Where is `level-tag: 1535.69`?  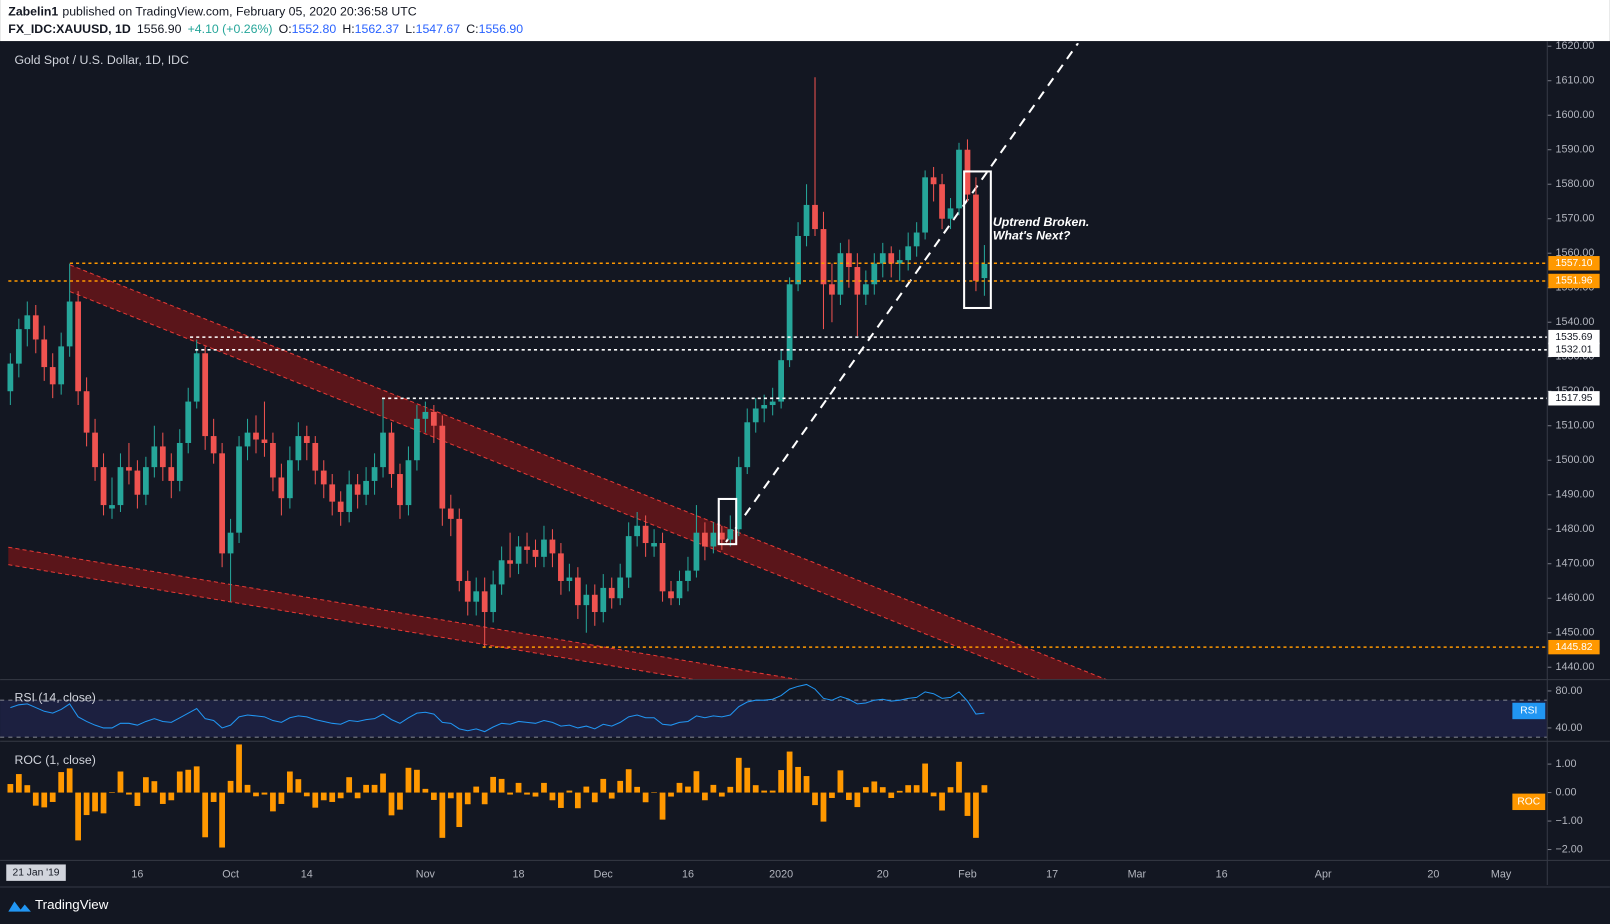 level-tag: 1535.69 is located at coordinates (1573, 337).